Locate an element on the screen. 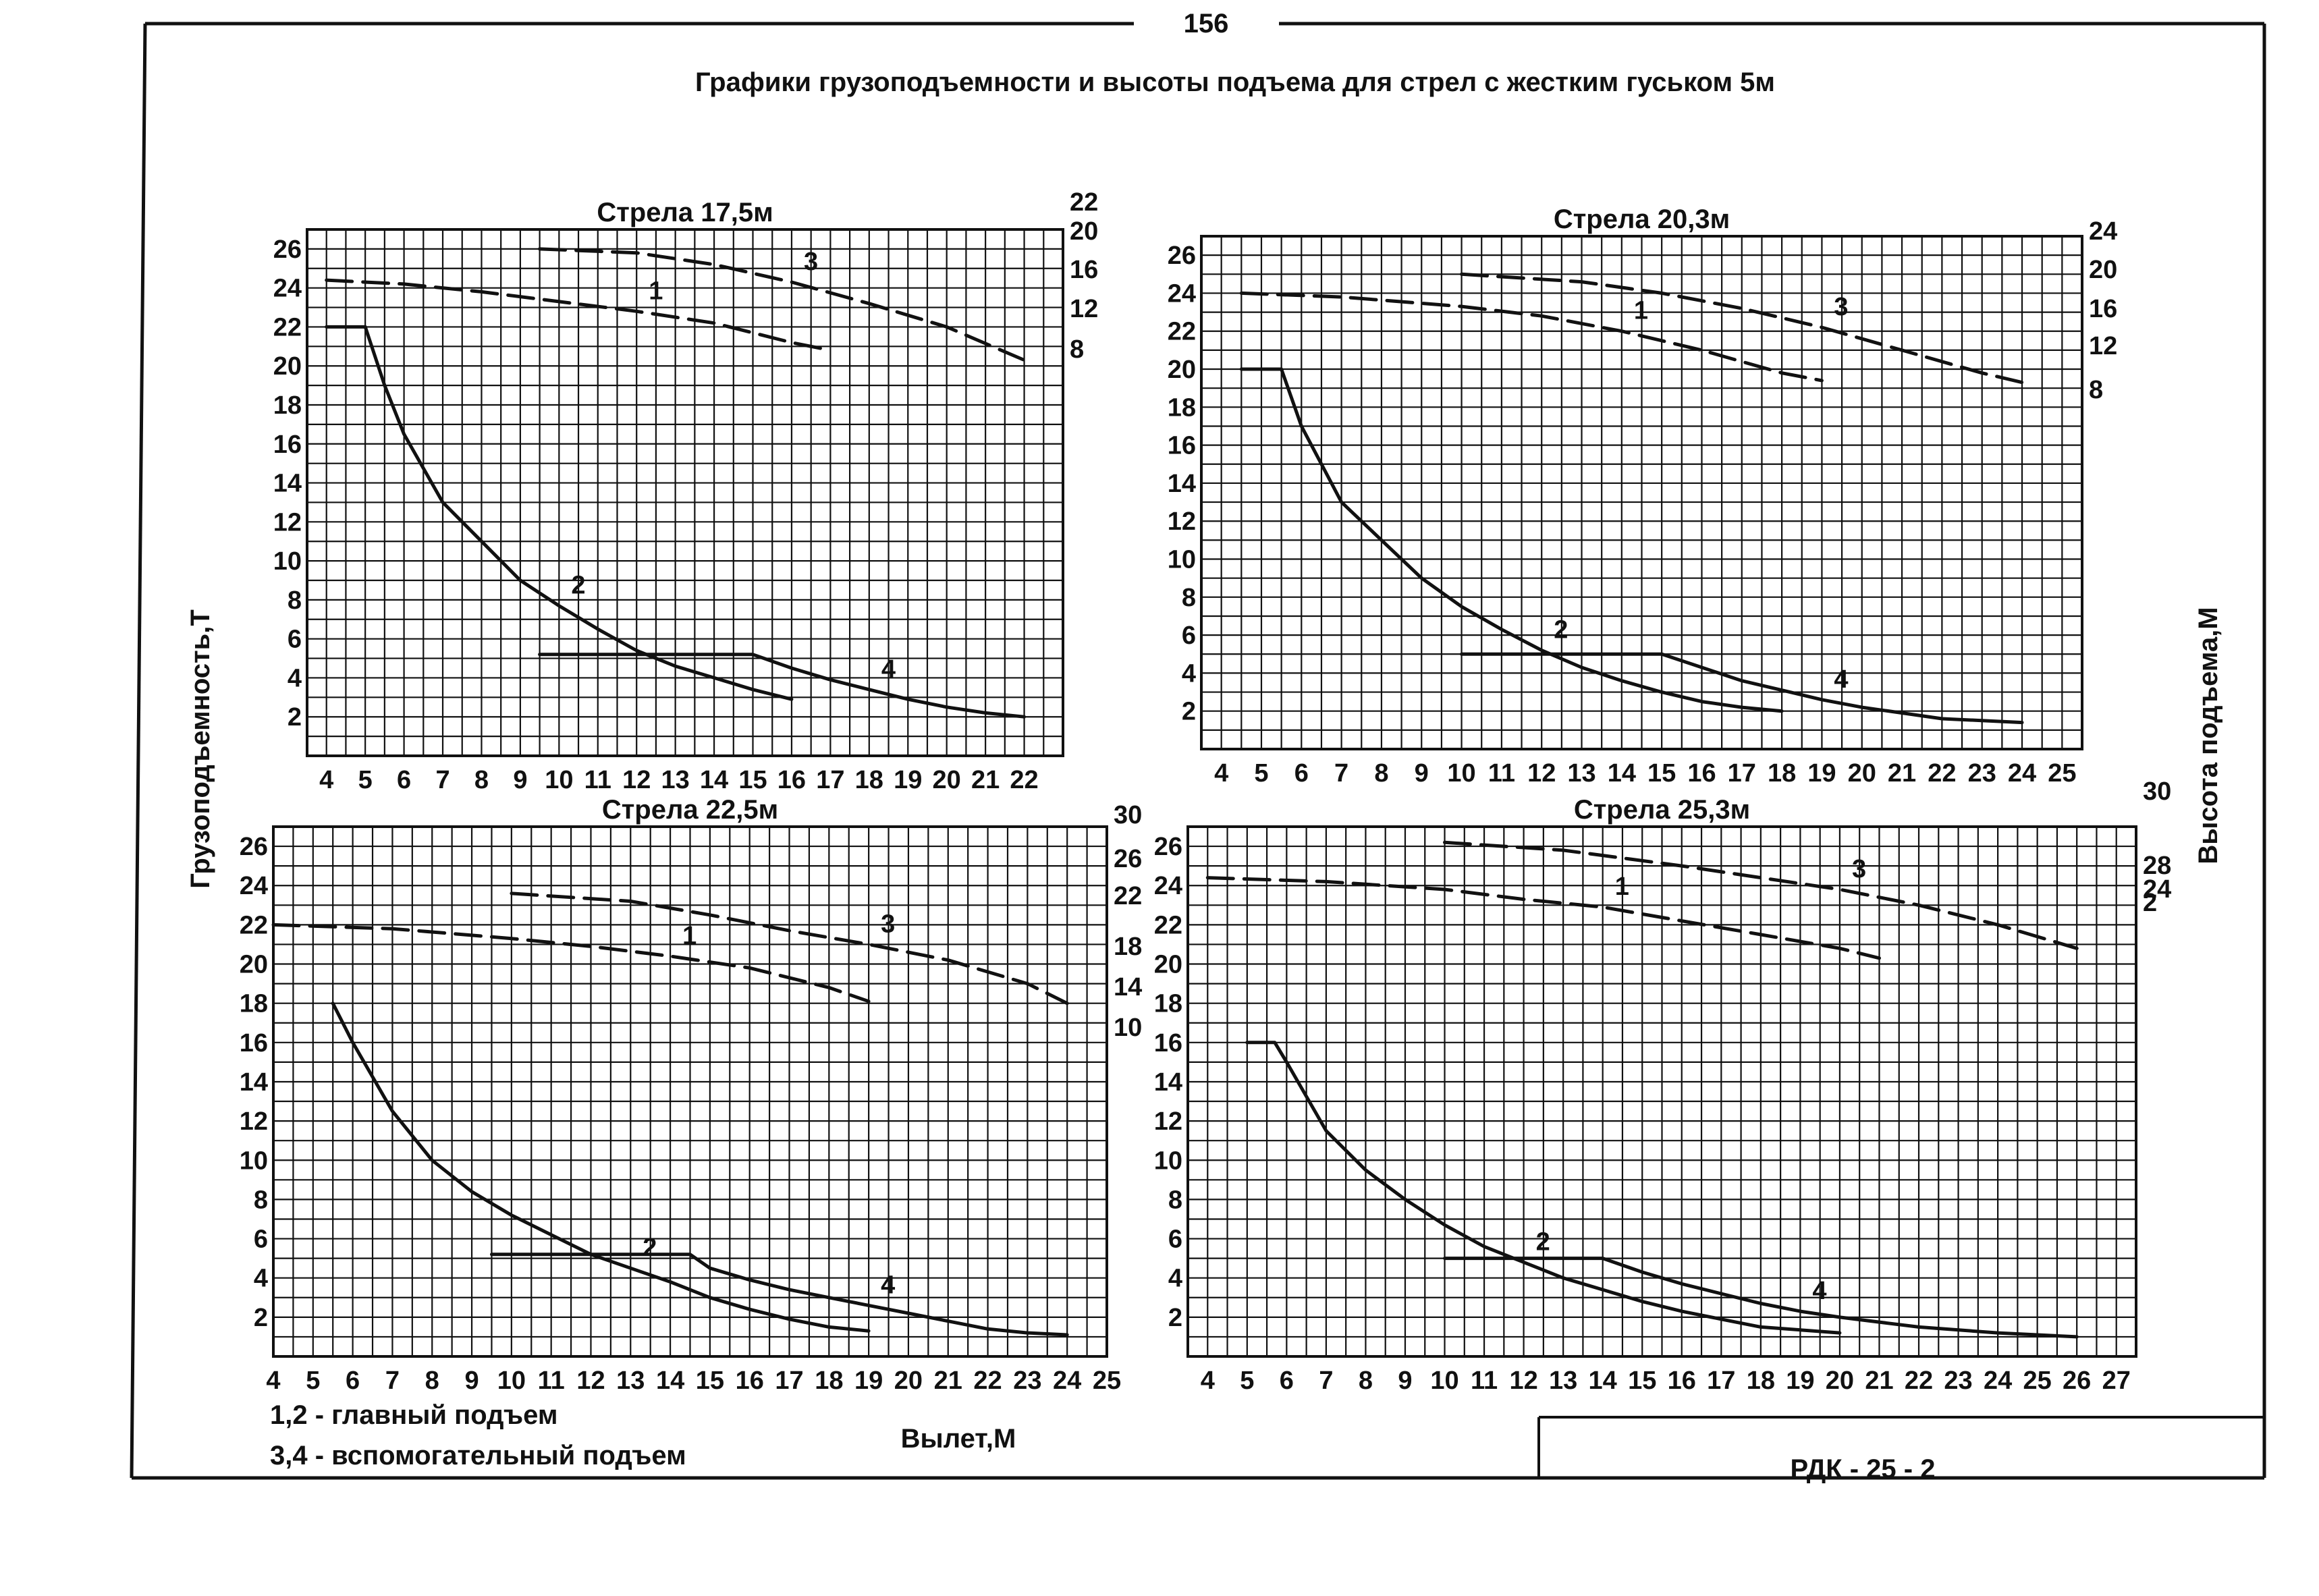 Image resolution: width=2319 pixels, height=1596 pixels. x-tick-label: 17 is located at coordinates (789, 1381).